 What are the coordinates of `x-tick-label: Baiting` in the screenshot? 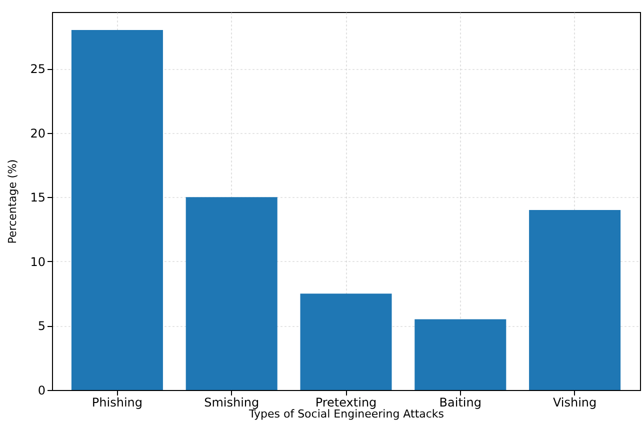 It's located at (460, 403).